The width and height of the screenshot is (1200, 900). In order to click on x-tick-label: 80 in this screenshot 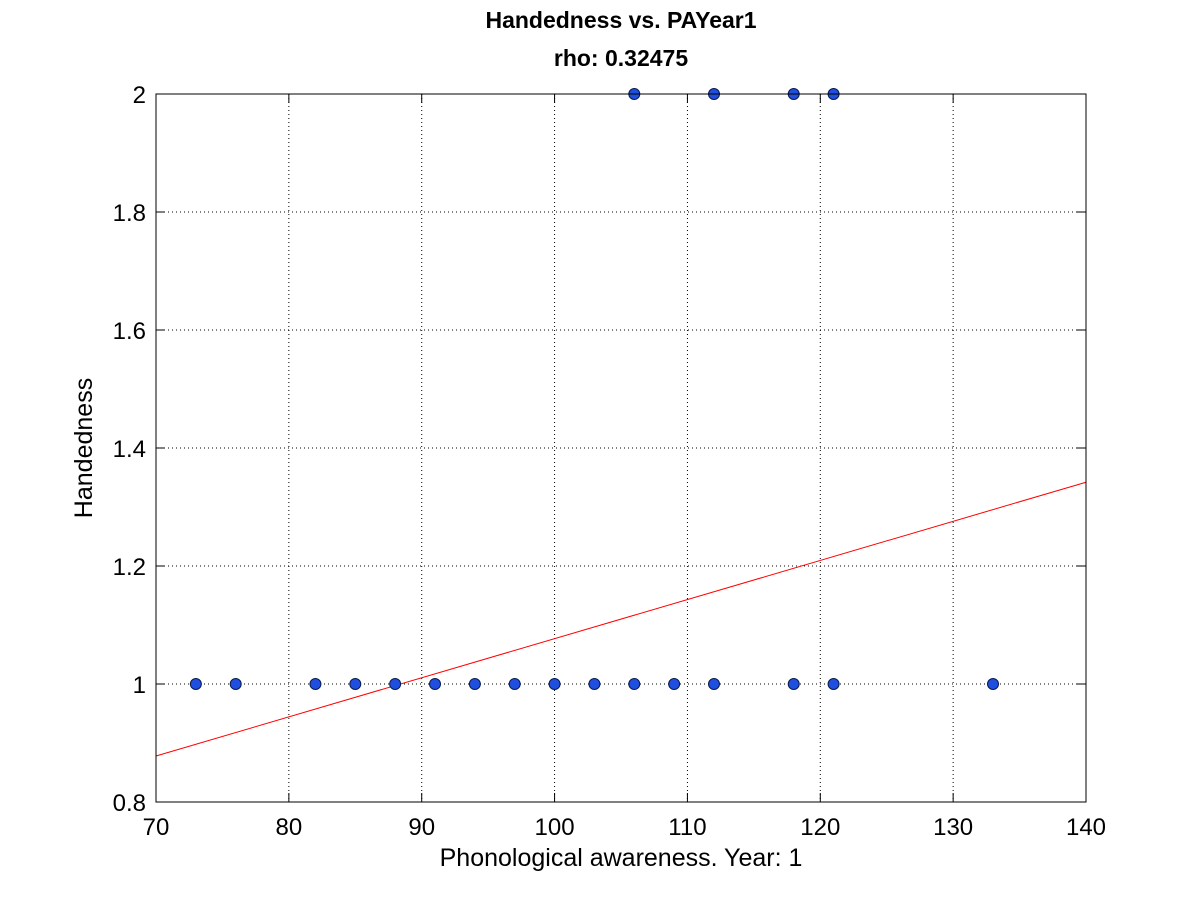, I will do `click(289, 827)`.